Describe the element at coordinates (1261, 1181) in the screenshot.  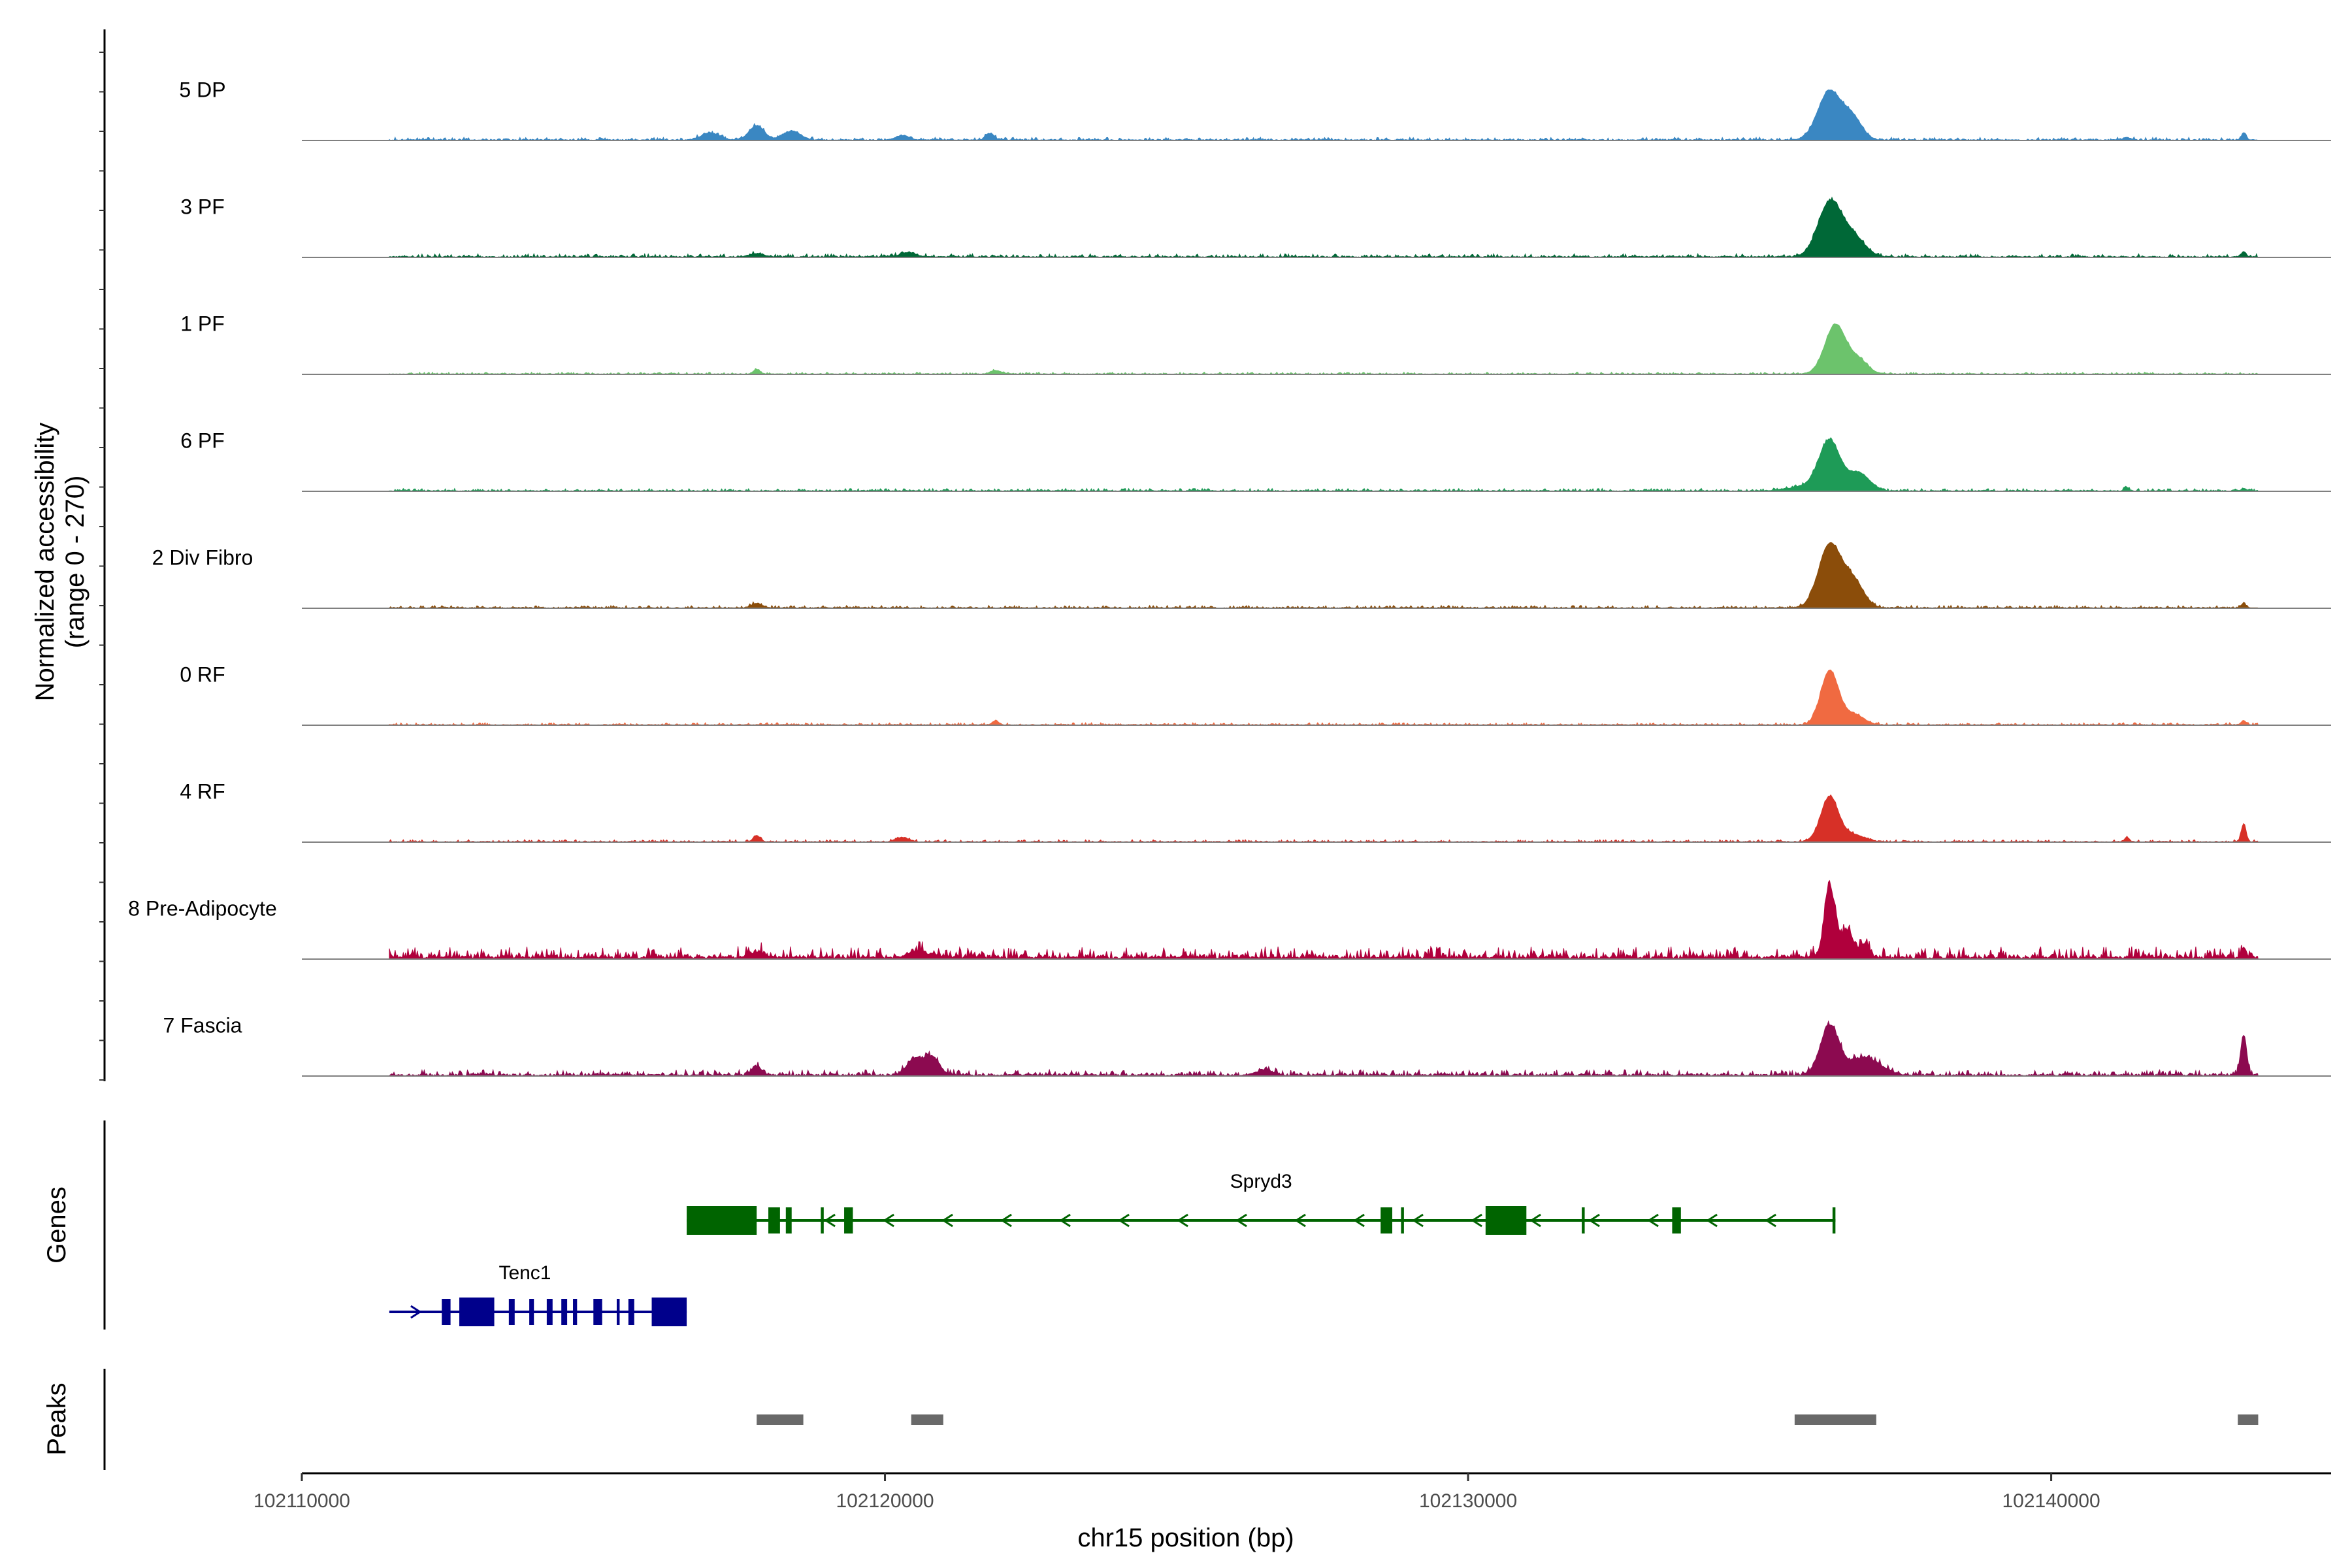
I see `gene-label: Spryd3` at that location.